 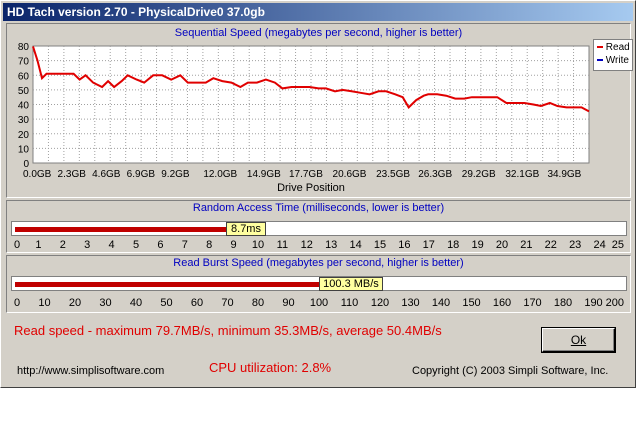 What do you see at coordinates (175, 174) in the screenshot?
I see `x-tick-label: 9.2GB` at bounding box center [175, 174].